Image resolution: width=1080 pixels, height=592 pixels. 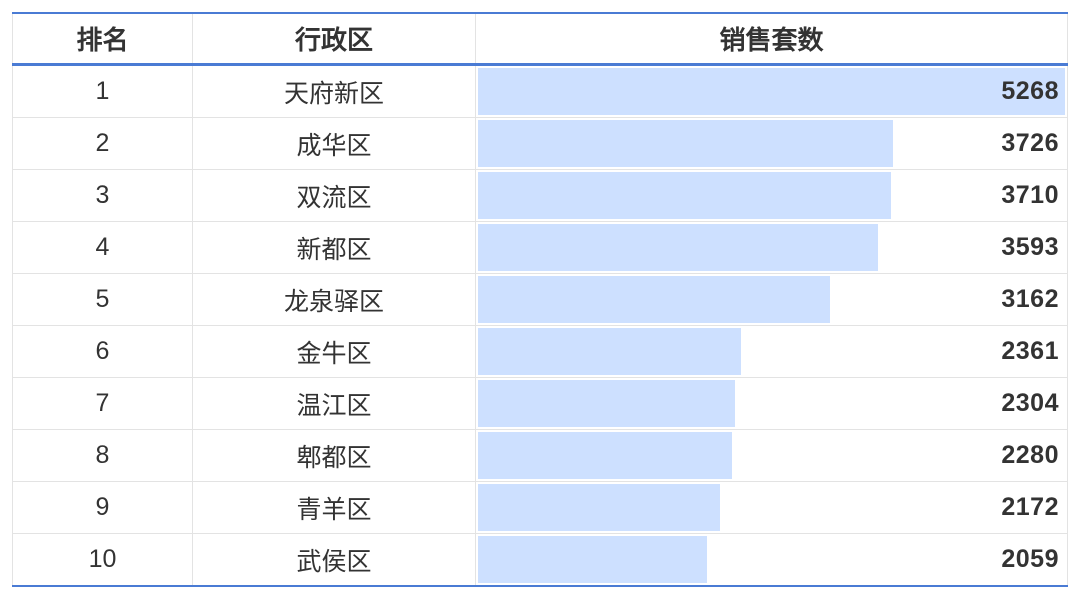 I want to click on rank-cell: 8, so click(x=102, y=455).